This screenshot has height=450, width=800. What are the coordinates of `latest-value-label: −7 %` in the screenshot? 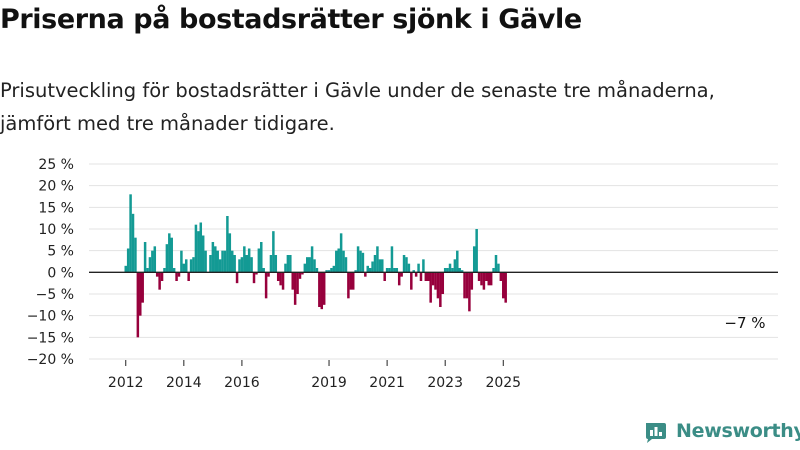 It's located at (744, 323).